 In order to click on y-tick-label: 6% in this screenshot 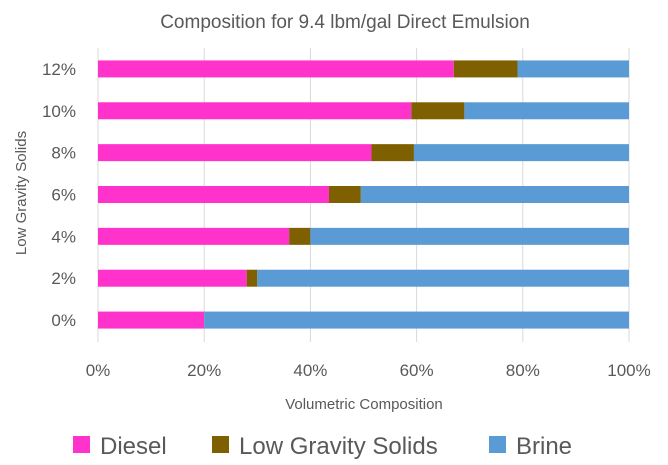, I will do `click(63, 195)`.